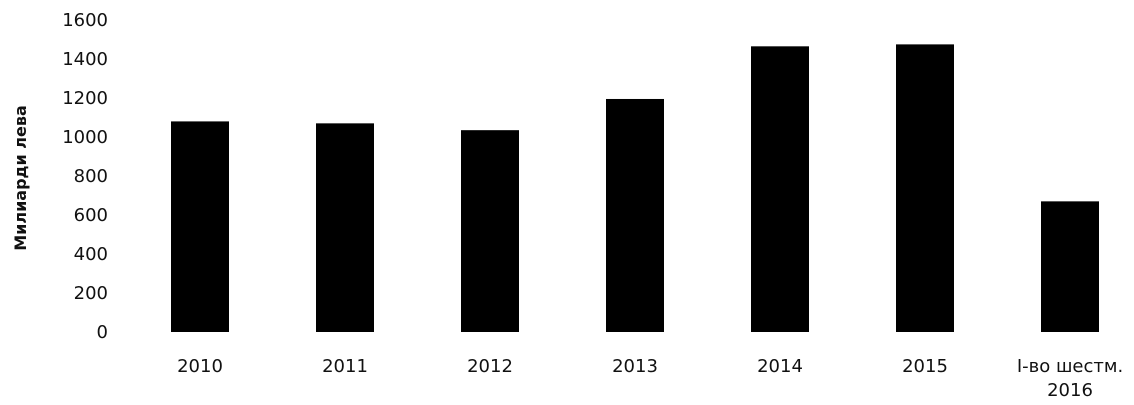  I want to click on x-axis-ticks: 2010 2011 2012 2013 2014 2015 I-во шестм. 2016, so click(650, 378).